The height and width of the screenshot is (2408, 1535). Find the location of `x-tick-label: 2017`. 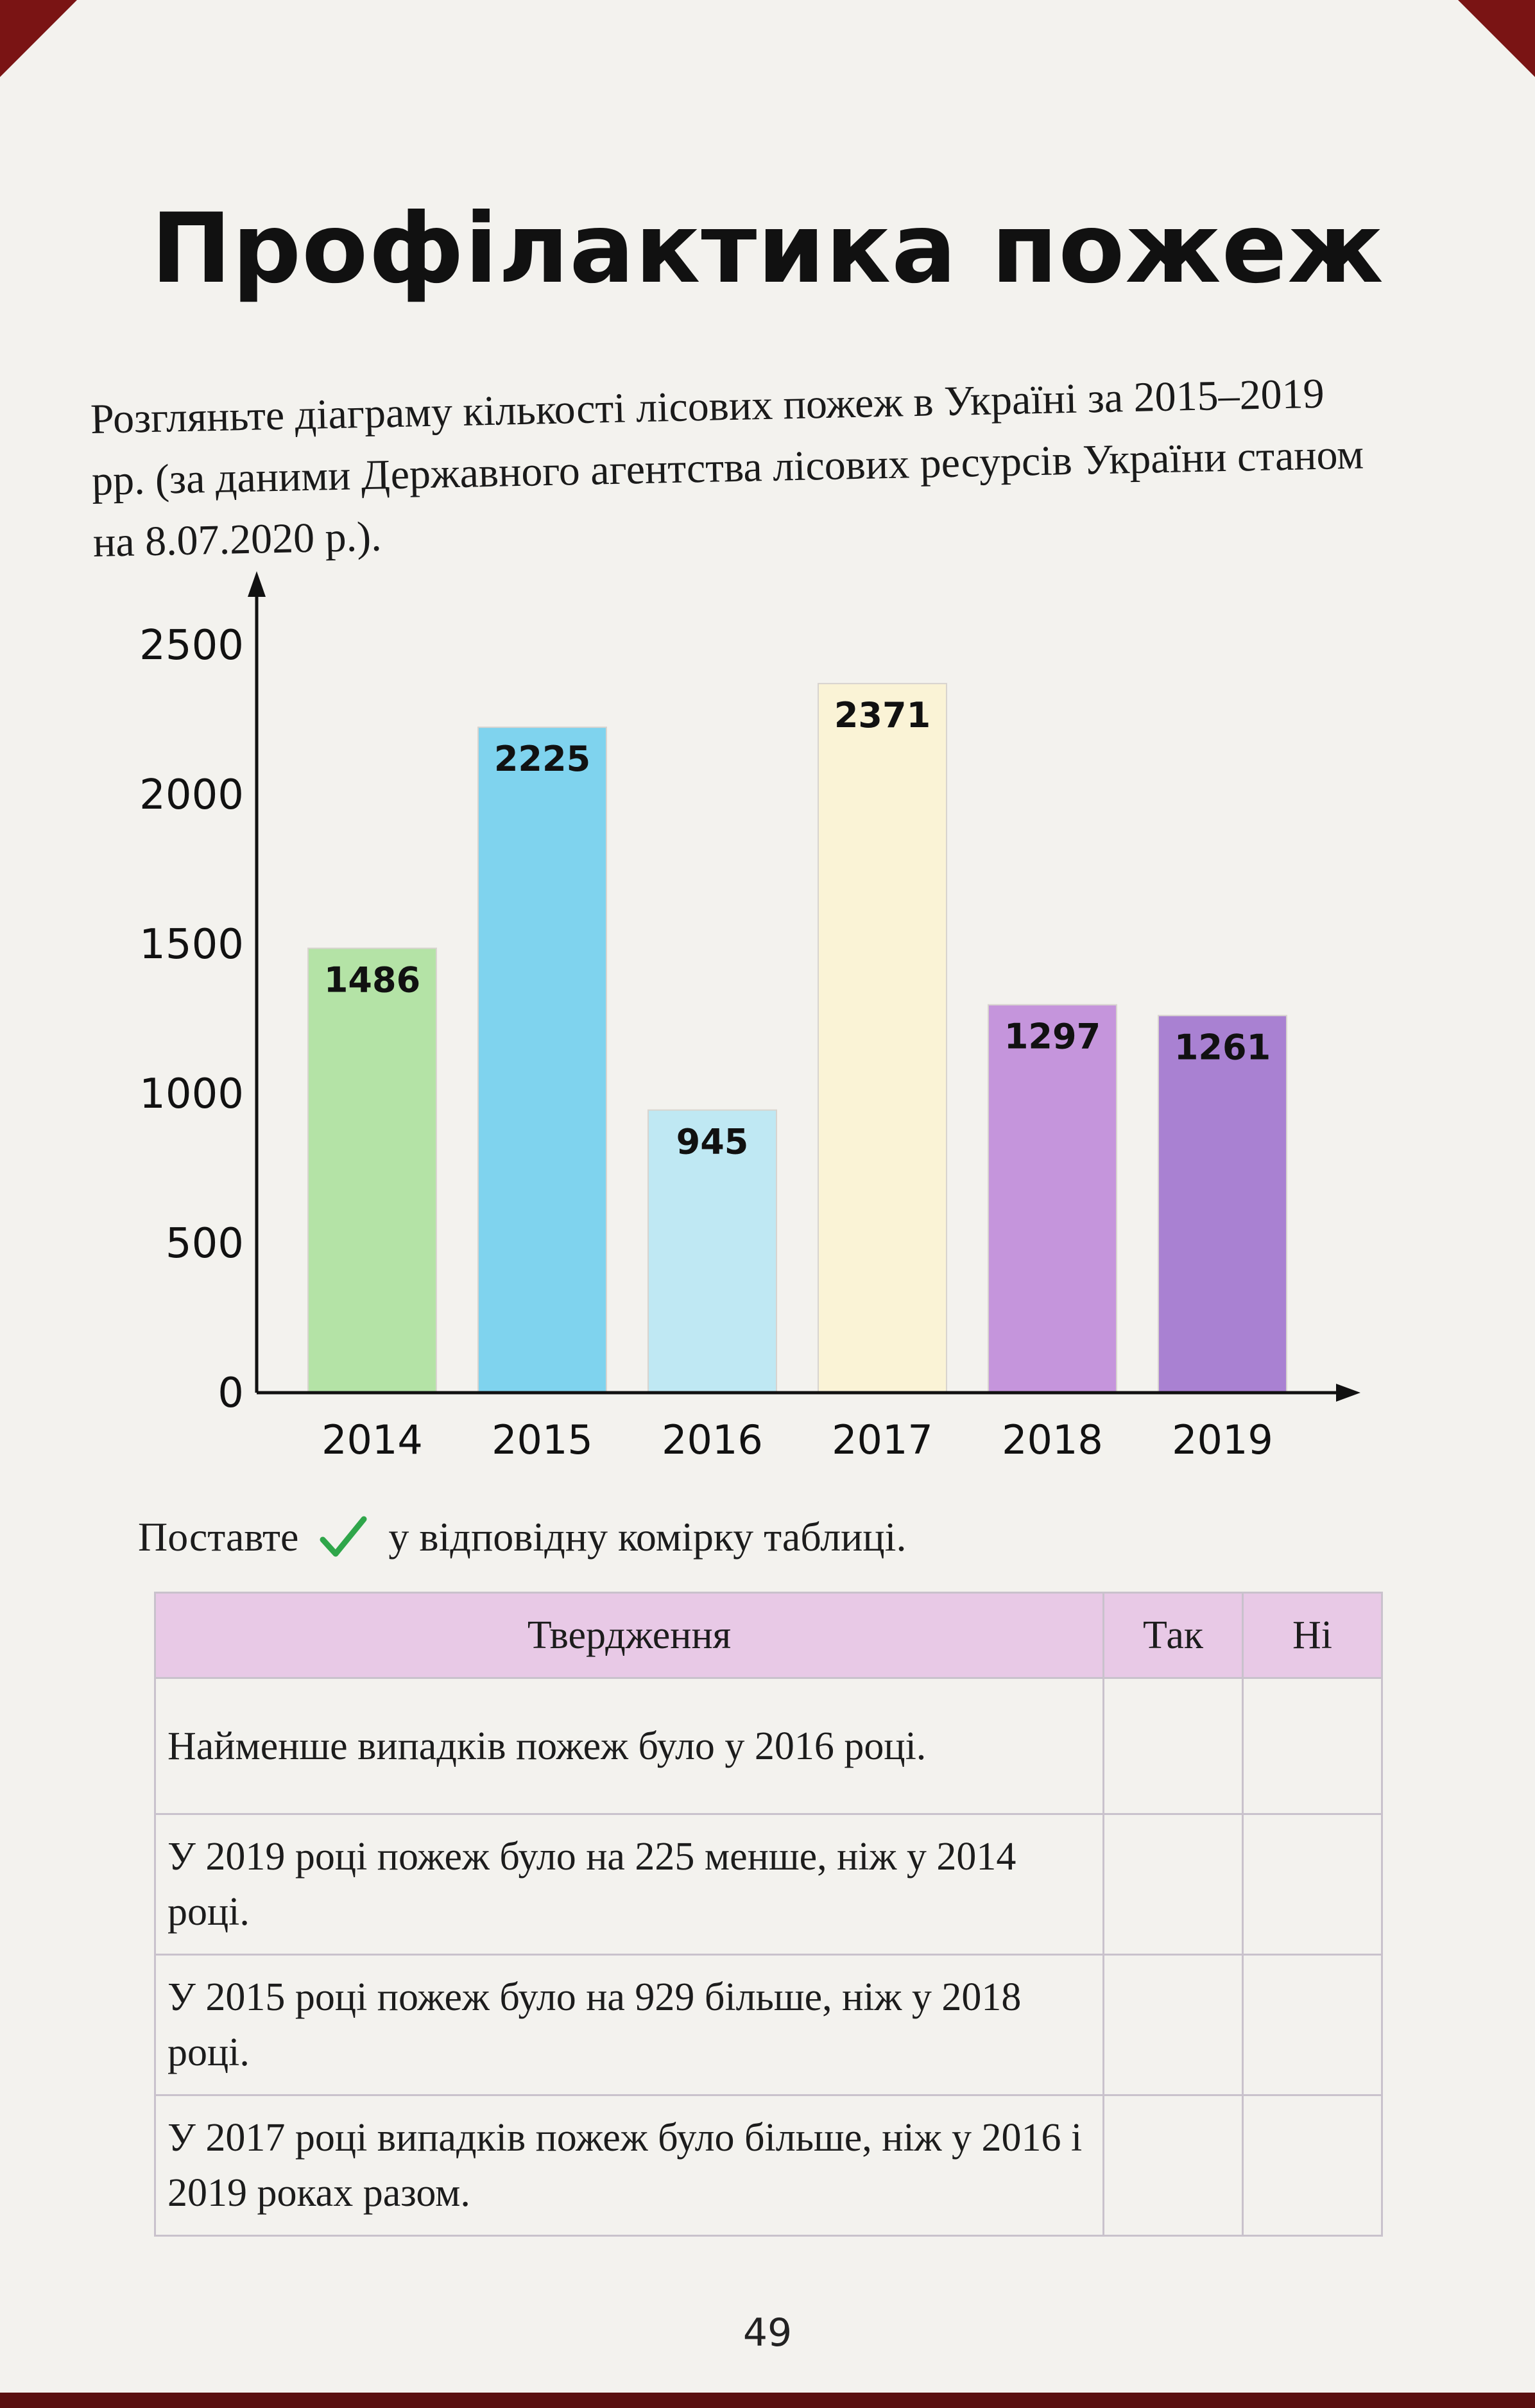

x-tick-label: 2017 is located at coordinates (882, 1439).